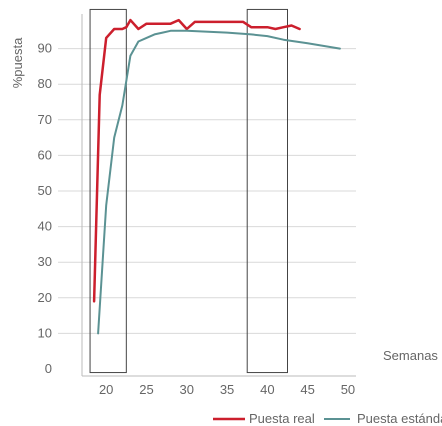 This screenshot has width=442, height=426. Describe the element at coordinates (45, 83) in the screenshot. I see `y-tick-label-80: 80` at that location.